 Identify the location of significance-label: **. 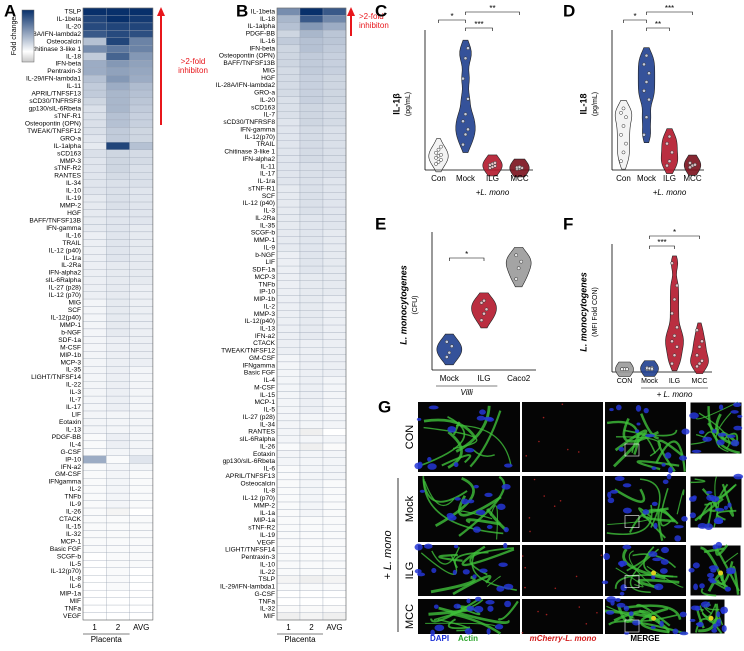
(492, 8).